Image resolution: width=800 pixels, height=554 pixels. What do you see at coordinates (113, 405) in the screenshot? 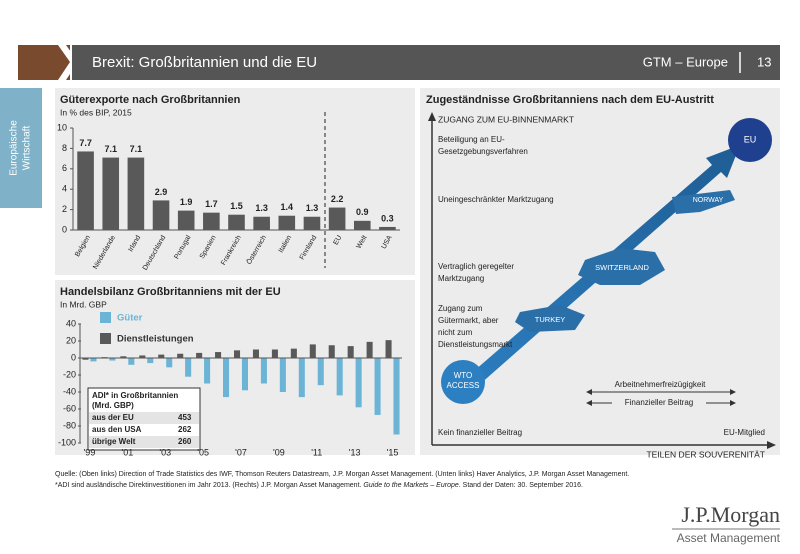
I see `inset-title: (Mrd. GBP)` at bounding box center [113, 405].